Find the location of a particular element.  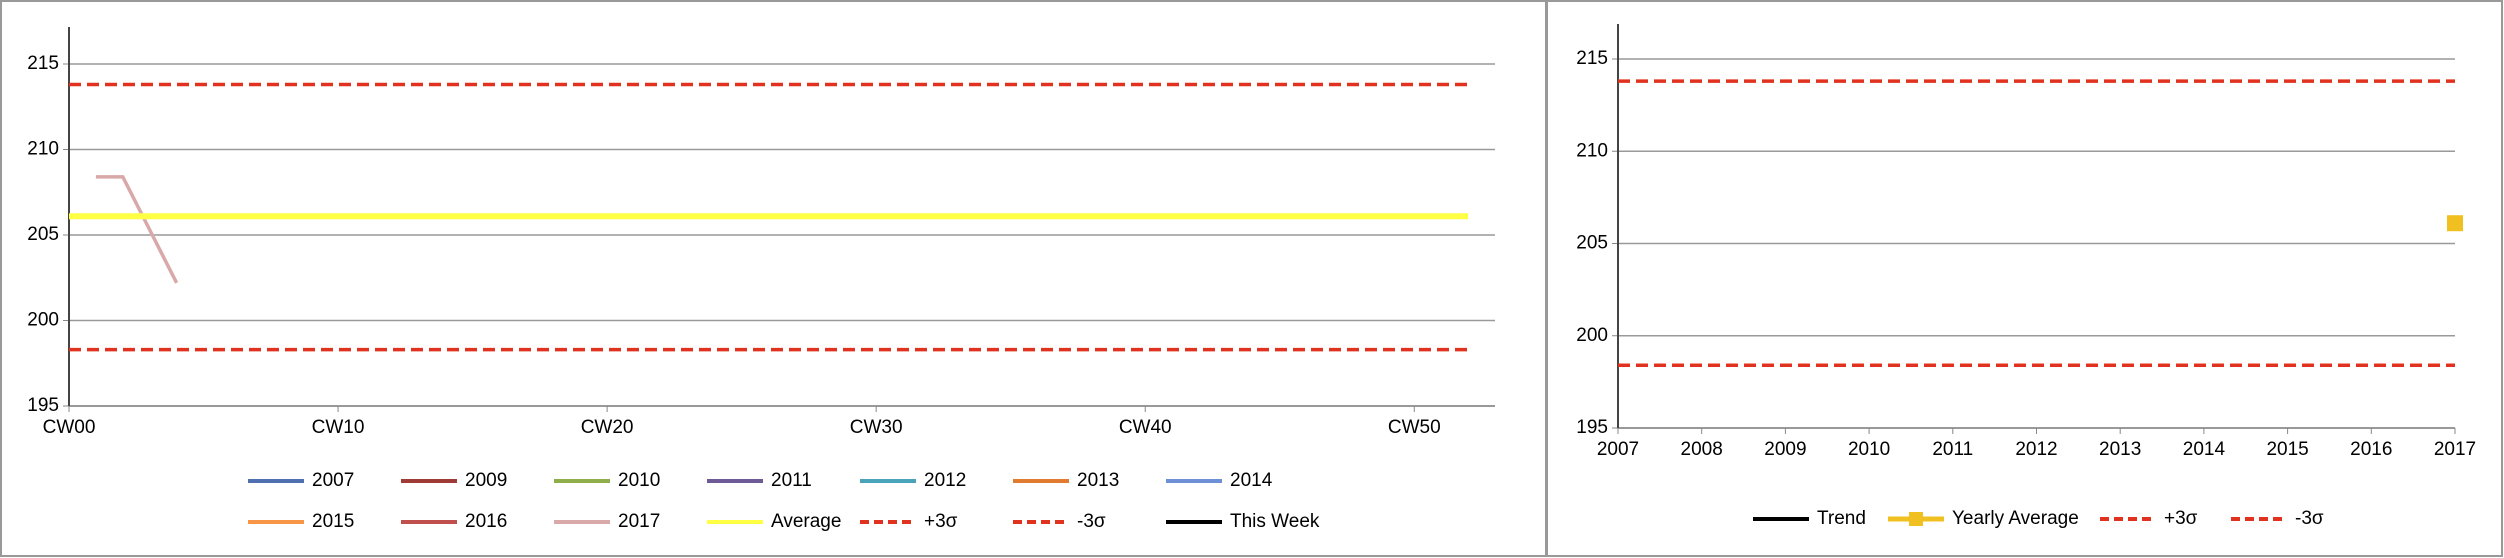

legend-label: Average is located at coordinates (806, 521).